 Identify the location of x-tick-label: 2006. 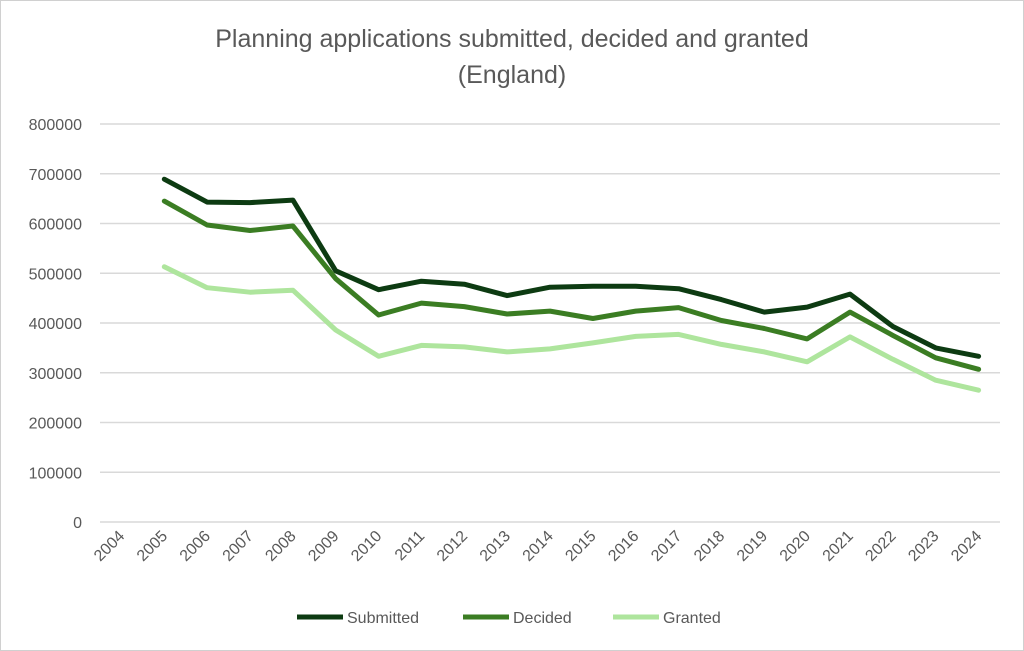
(195, 546).